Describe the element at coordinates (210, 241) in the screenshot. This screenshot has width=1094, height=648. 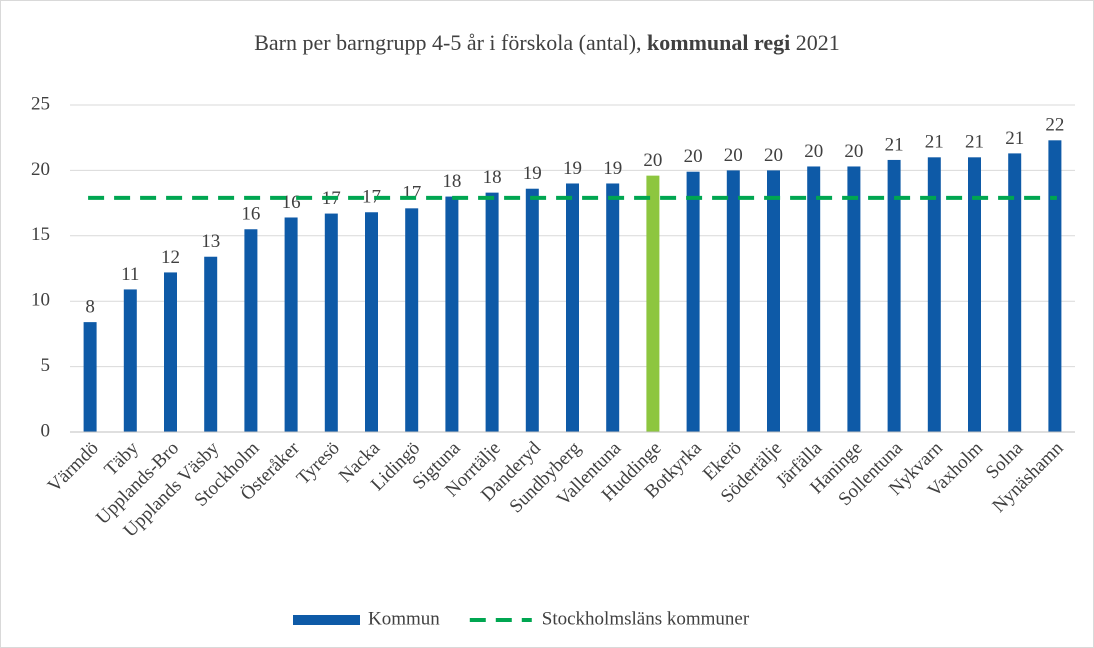
I see `data-label: 13` at that location.